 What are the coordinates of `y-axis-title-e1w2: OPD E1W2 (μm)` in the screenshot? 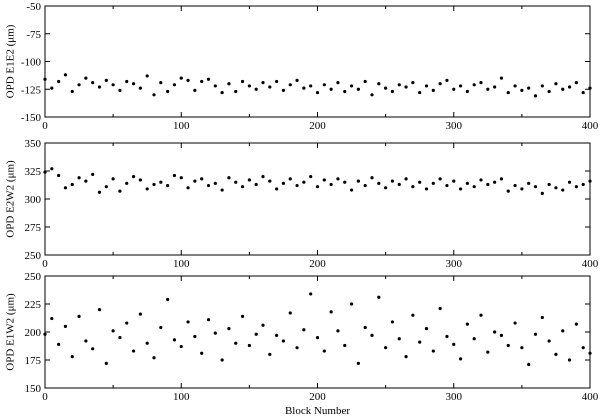 It's located at (11, 332).